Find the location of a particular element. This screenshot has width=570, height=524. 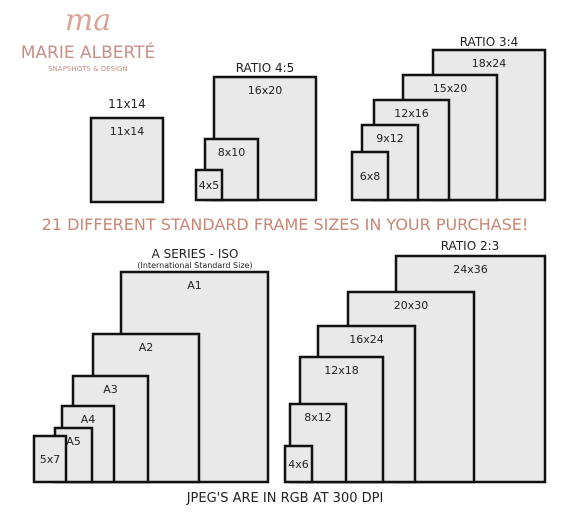

group-title: RATIO 4:5 is located at coordinates (265, 68).